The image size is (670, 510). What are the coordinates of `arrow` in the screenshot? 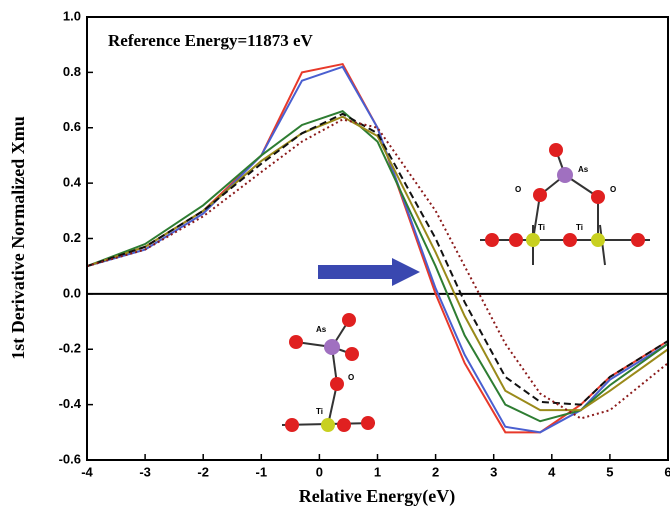 It's located at (369, 272).